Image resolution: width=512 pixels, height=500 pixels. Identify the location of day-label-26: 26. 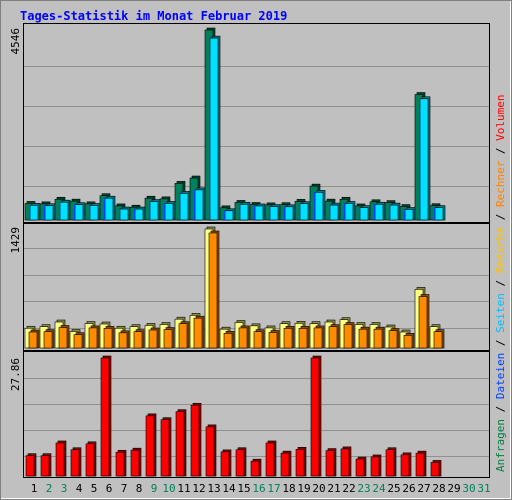
(408, 488).